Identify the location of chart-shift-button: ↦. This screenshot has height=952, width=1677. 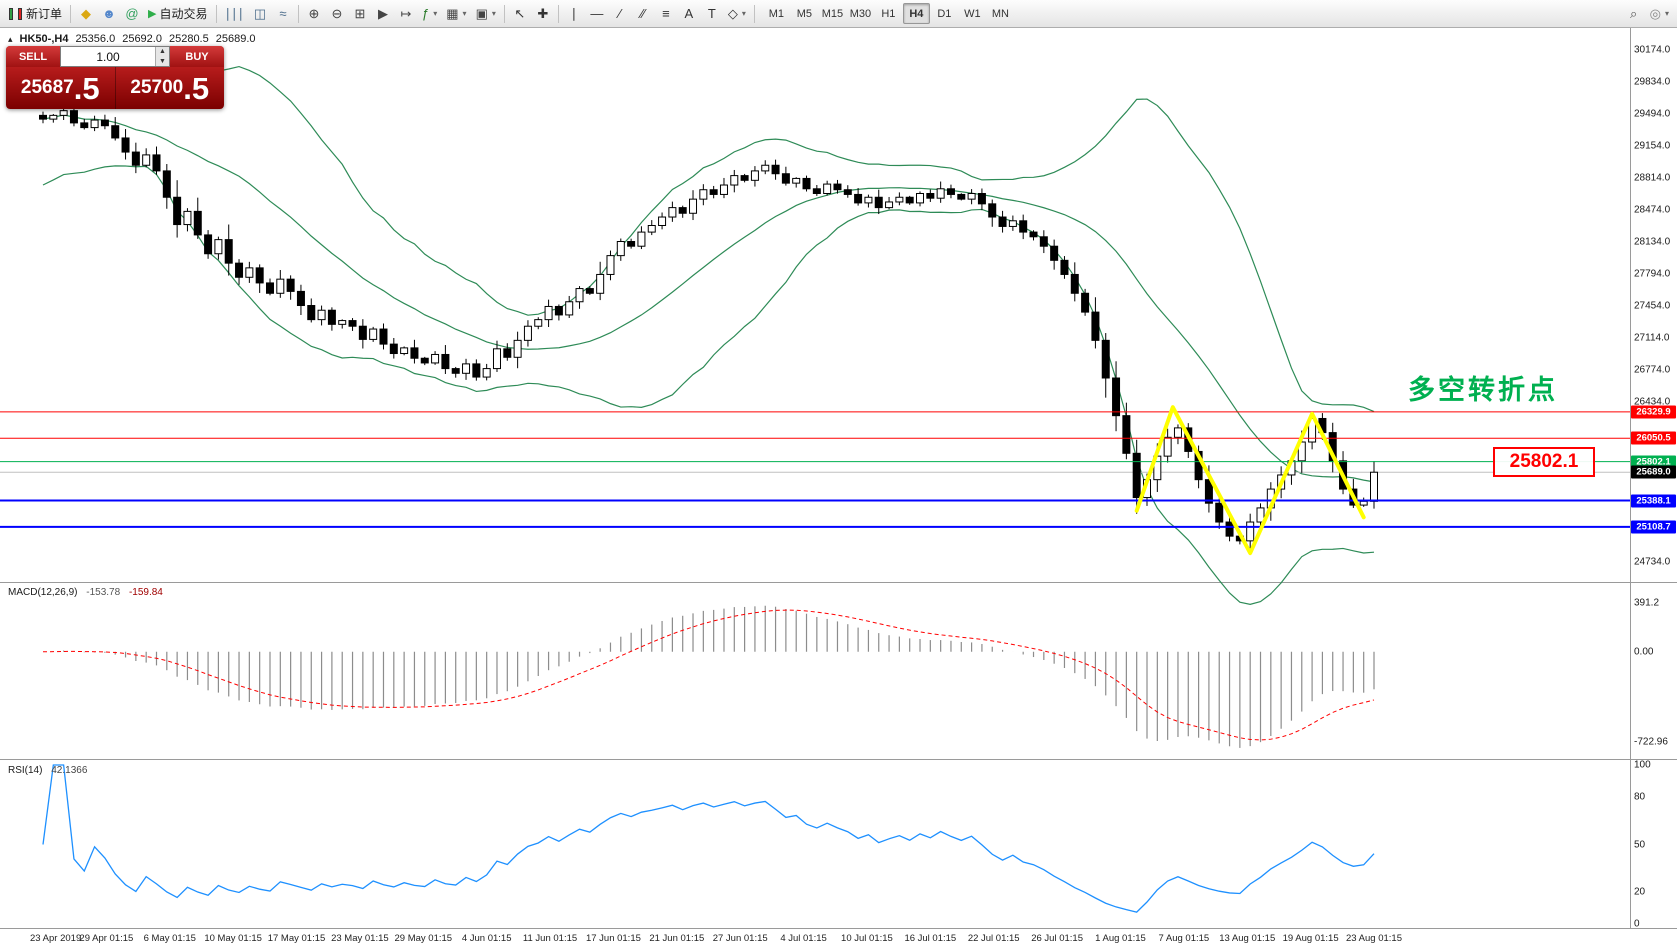
(406, 14).